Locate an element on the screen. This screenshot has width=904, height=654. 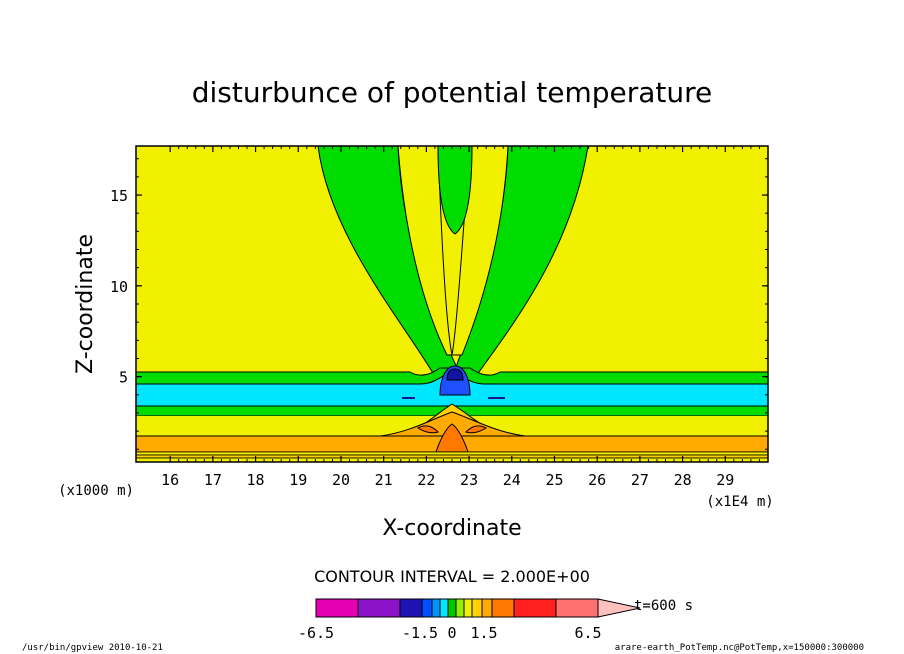
dark-orange-core is located at coordinates (452, 438).